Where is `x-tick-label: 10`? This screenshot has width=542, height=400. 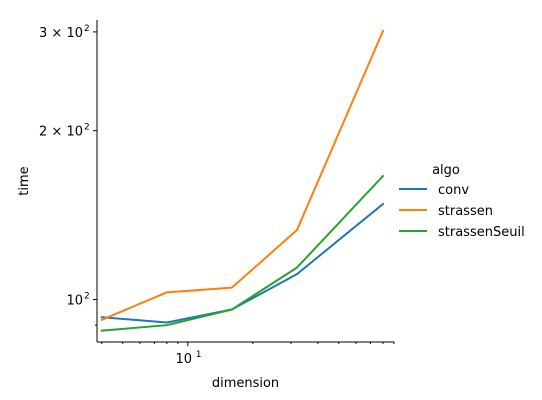 x-tick-label: 10 is located at coordinates (184, 359).